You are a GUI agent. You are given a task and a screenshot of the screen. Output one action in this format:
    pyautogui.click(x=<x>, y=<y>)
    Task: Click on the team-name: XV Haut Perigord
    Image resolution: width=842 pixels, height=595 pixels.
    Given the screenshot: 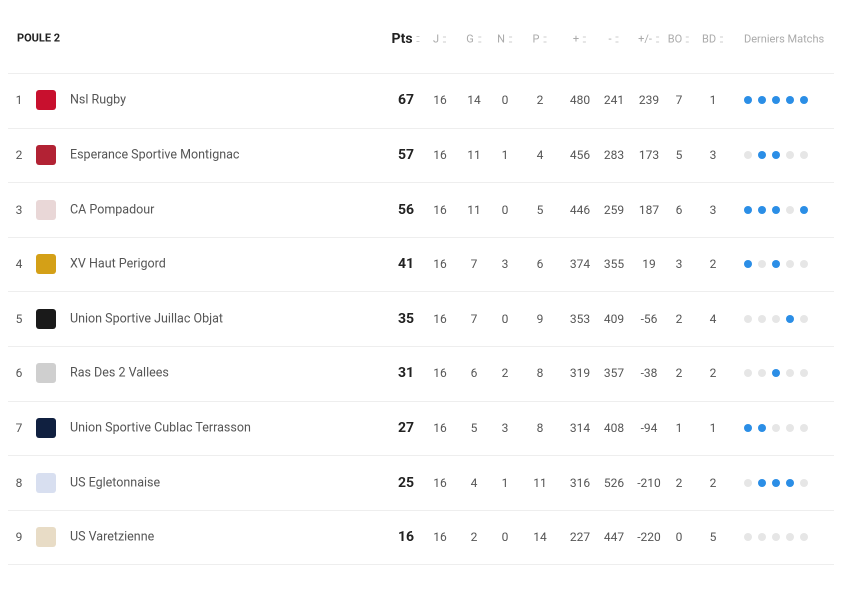 What is the action you would take?
    pyautogui.click(x=118, y=264)
    